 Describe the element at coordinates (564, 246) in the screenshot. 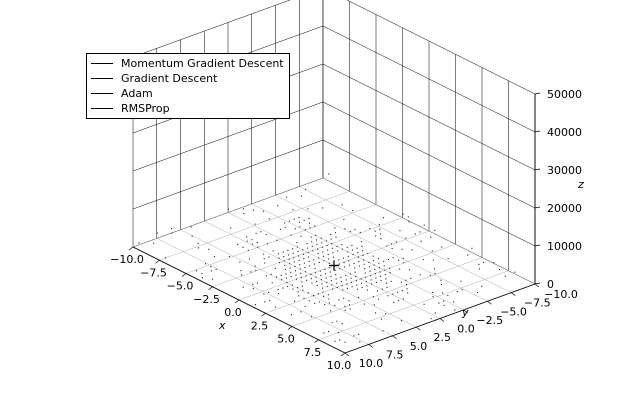

I see `z-tick-label: 10000` at that location.